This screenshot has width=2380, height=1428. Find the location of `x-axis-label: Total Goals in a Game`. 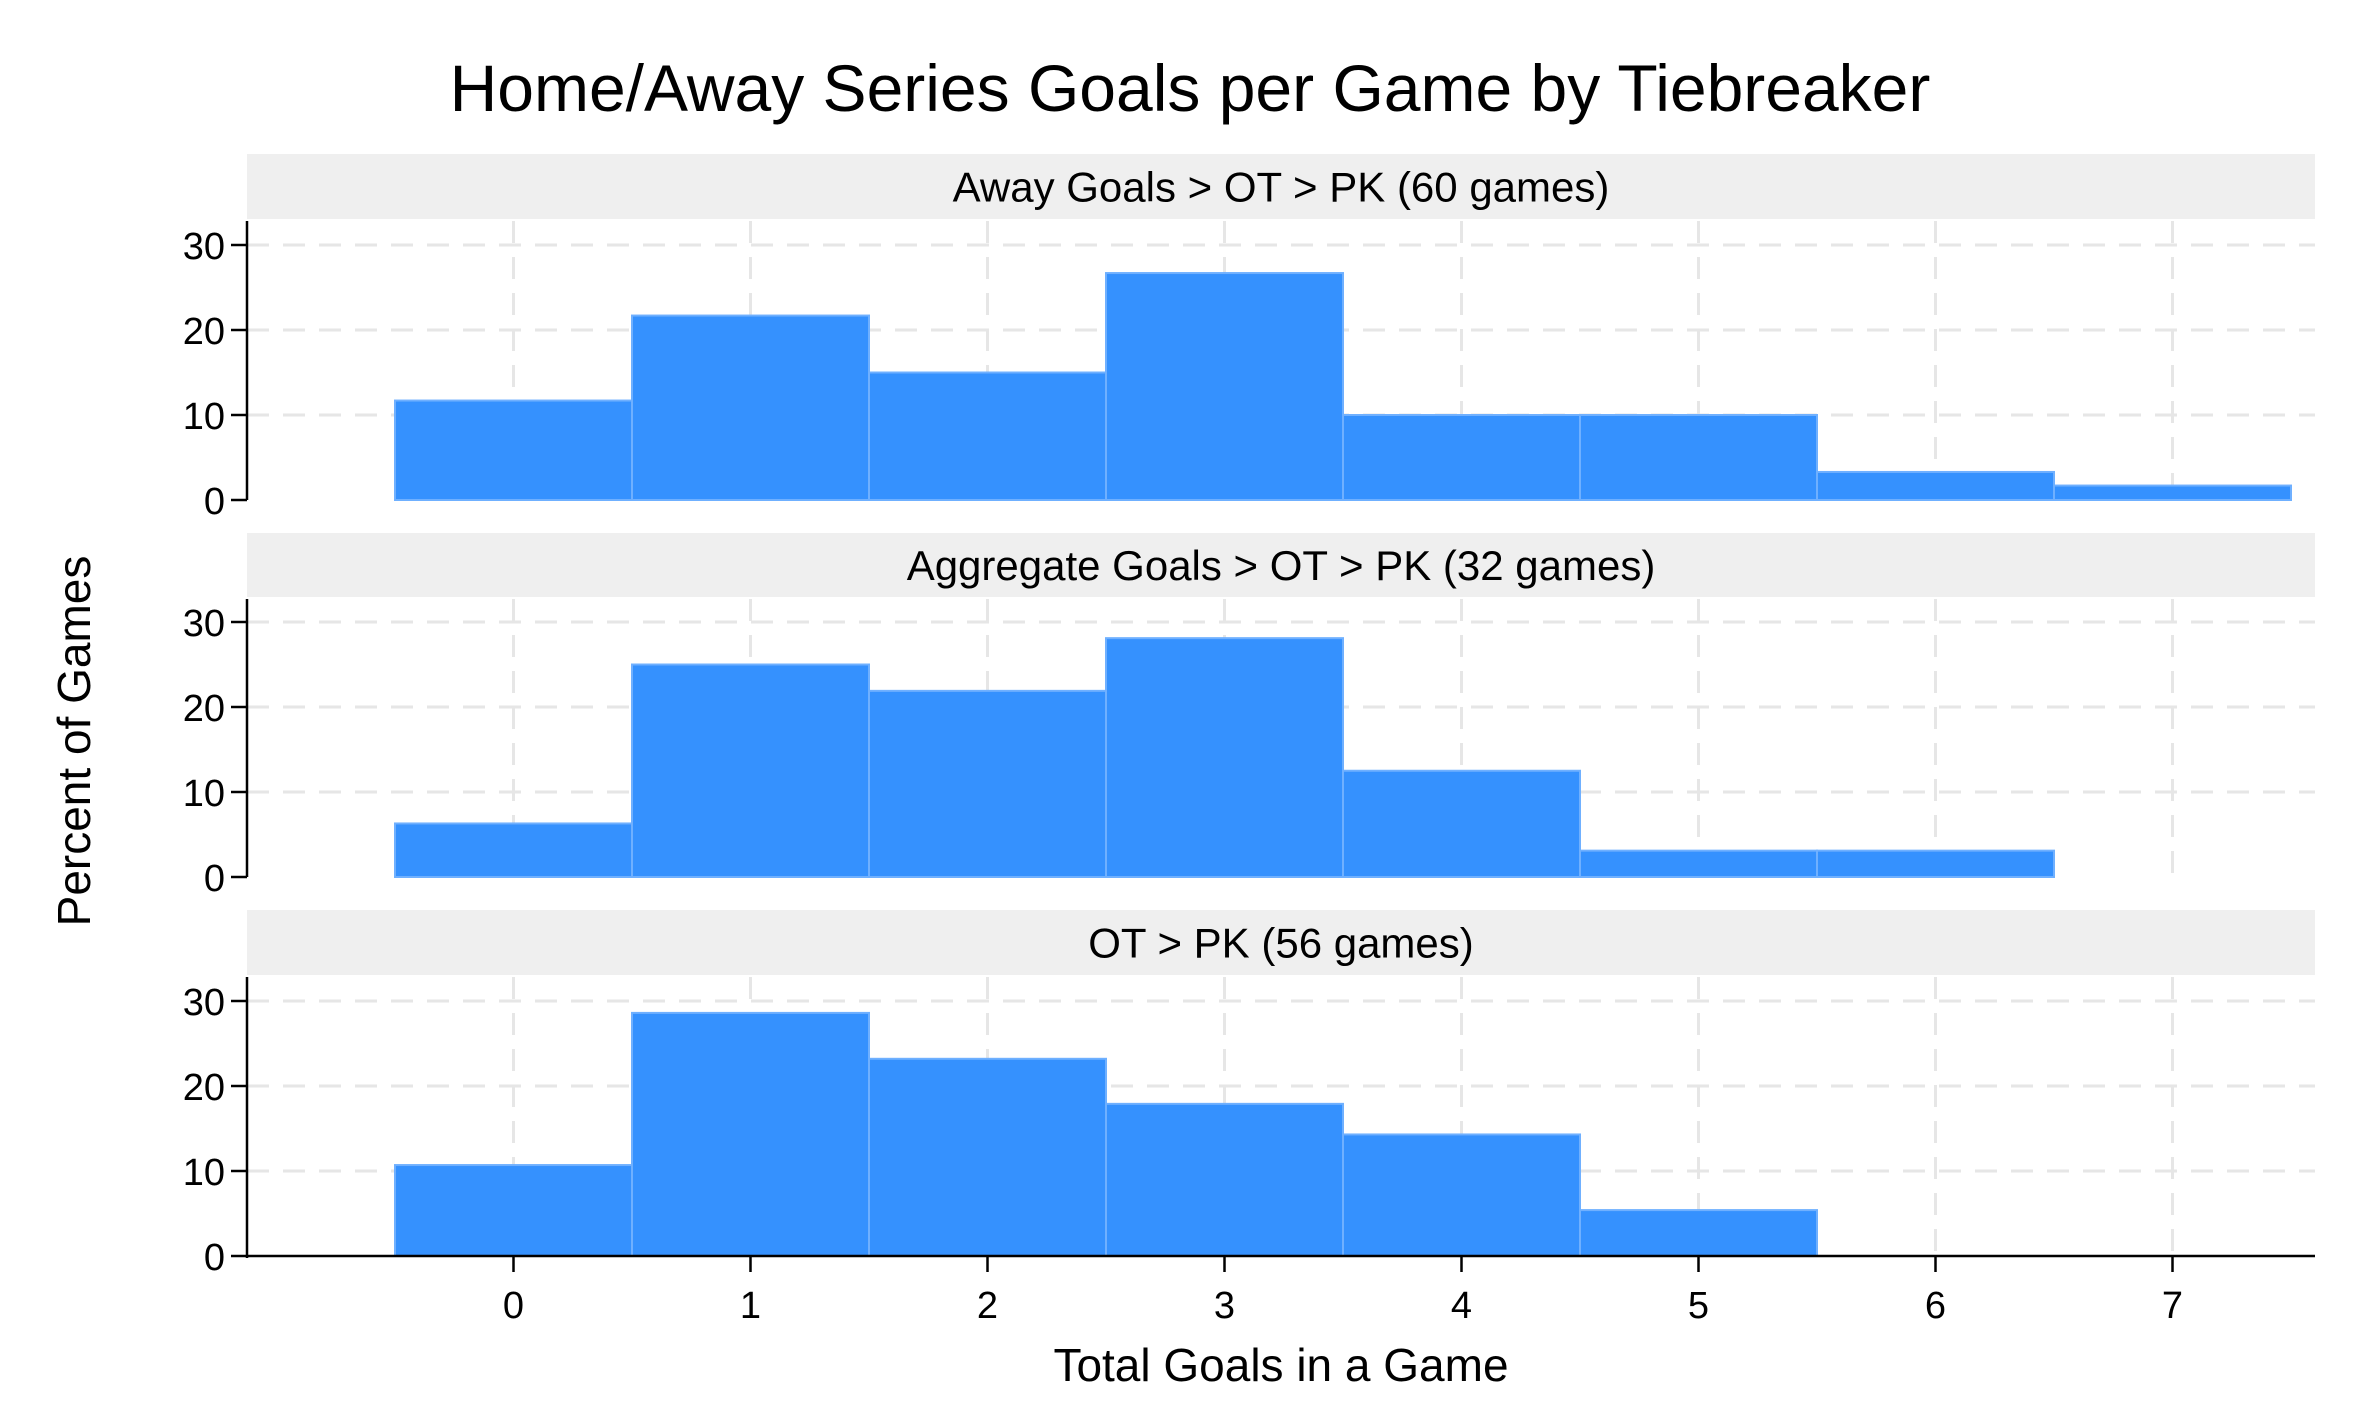

x-axis-label: Total Goals in a Game is located at coordinates (1281, 1365).